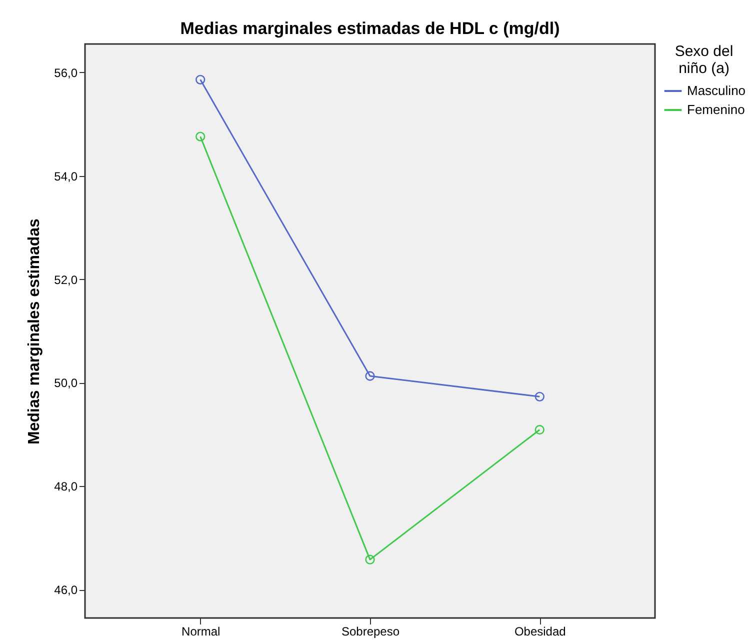 Image resolution: width=754 pixels, height=644 pixels. What do you see at coordinates (716, 90) in the screenshot?
I see `legend-label: Masculino` at bounding box center [716, 90].